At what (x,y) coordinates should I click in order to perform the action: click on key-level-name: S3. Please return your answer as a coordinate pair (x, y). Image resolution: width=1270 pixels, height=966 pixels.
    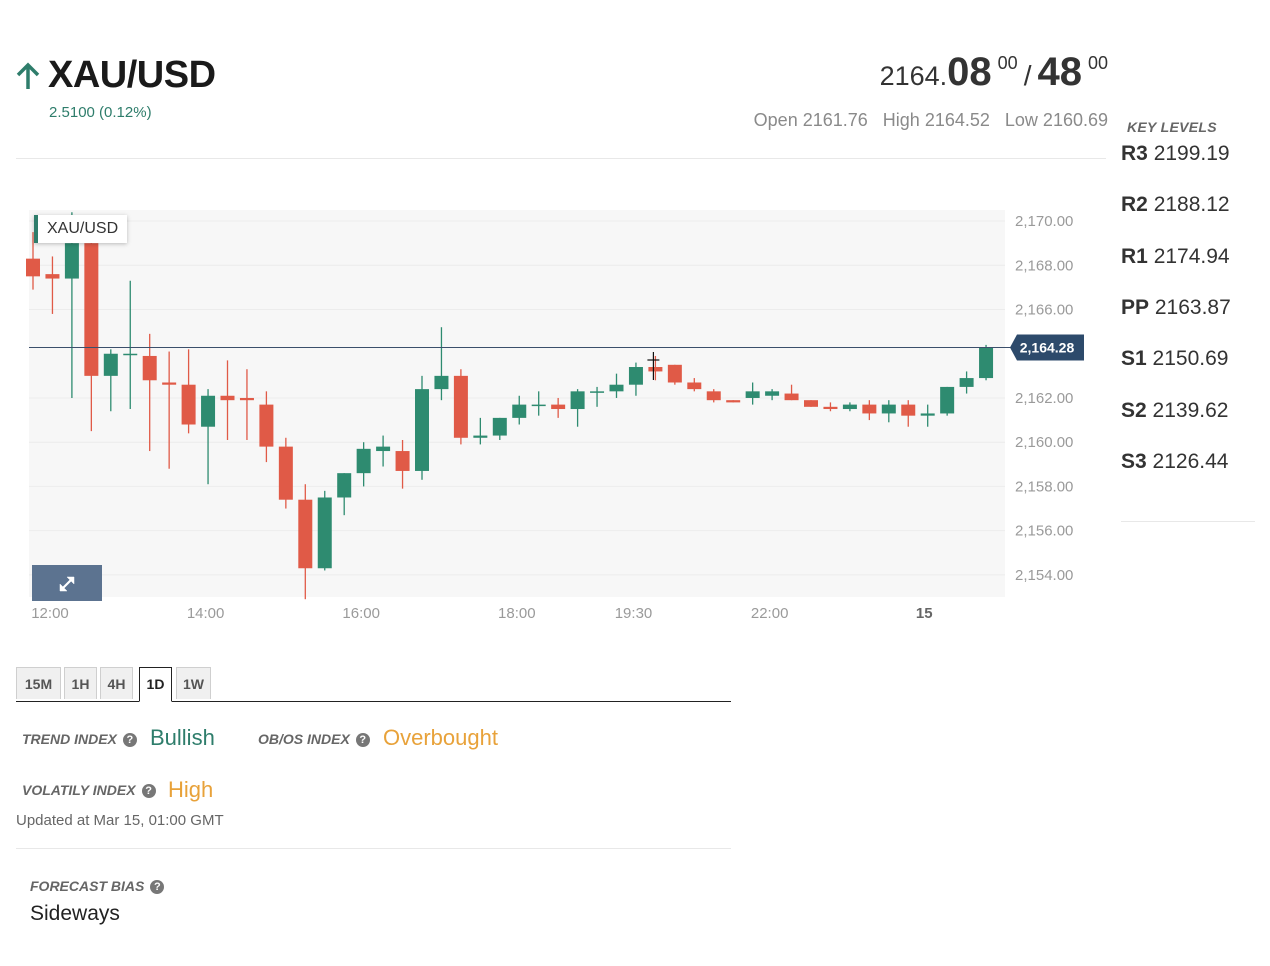
    Looking at the image, I should click on (1134, 461).